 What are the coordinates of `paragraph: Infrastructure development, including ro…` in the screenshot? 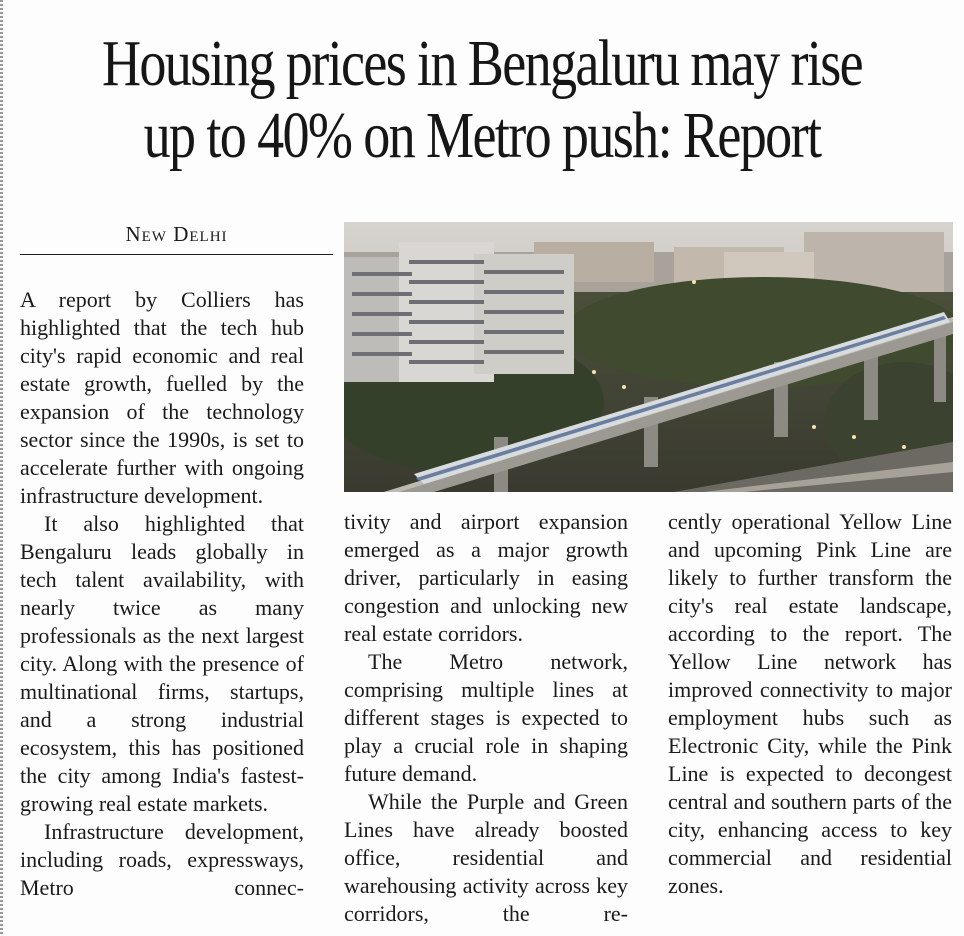 It's located at (162, 859).